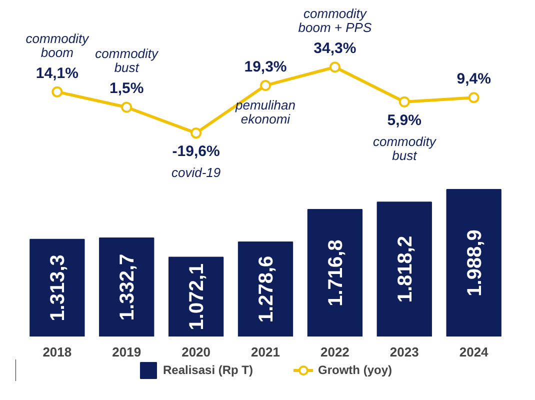 Image resolution: width=535 pixels, height=400 pixels. I want to click on data-label: 19,3%, so click(265, 67).